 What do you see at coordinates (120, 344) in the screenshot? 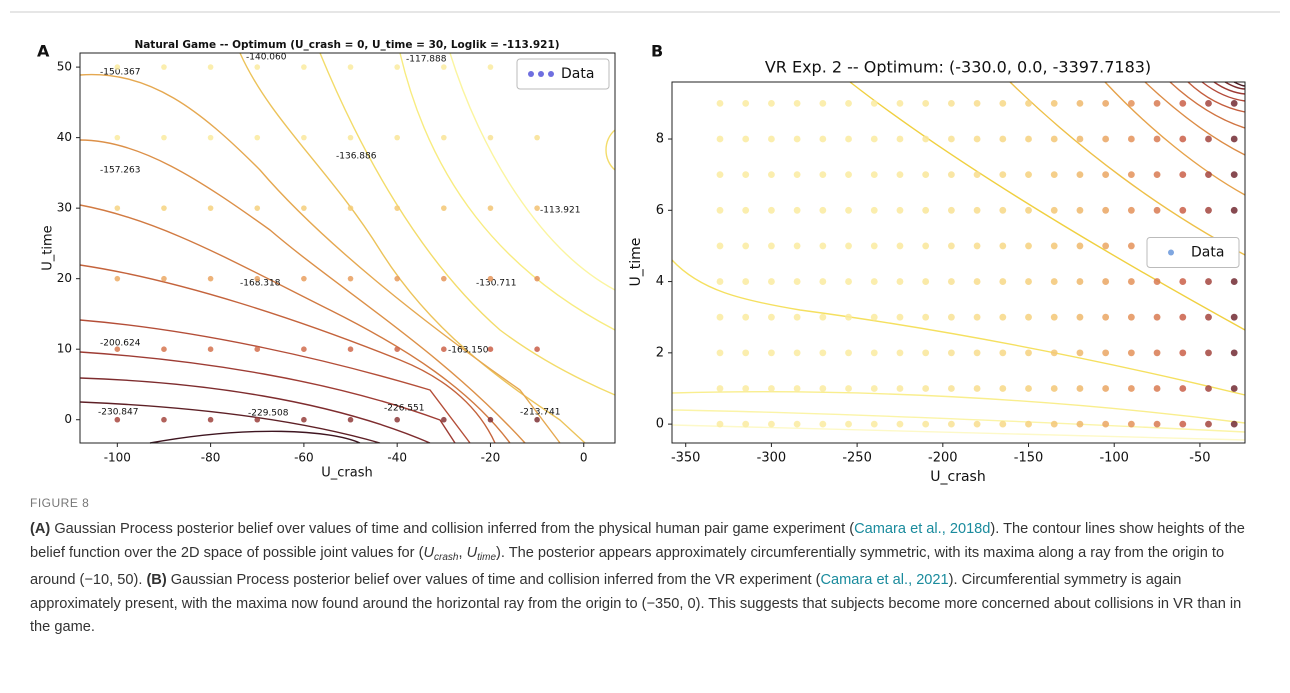
I see `contour-label: -200.624` at bounding box center [120, 344].